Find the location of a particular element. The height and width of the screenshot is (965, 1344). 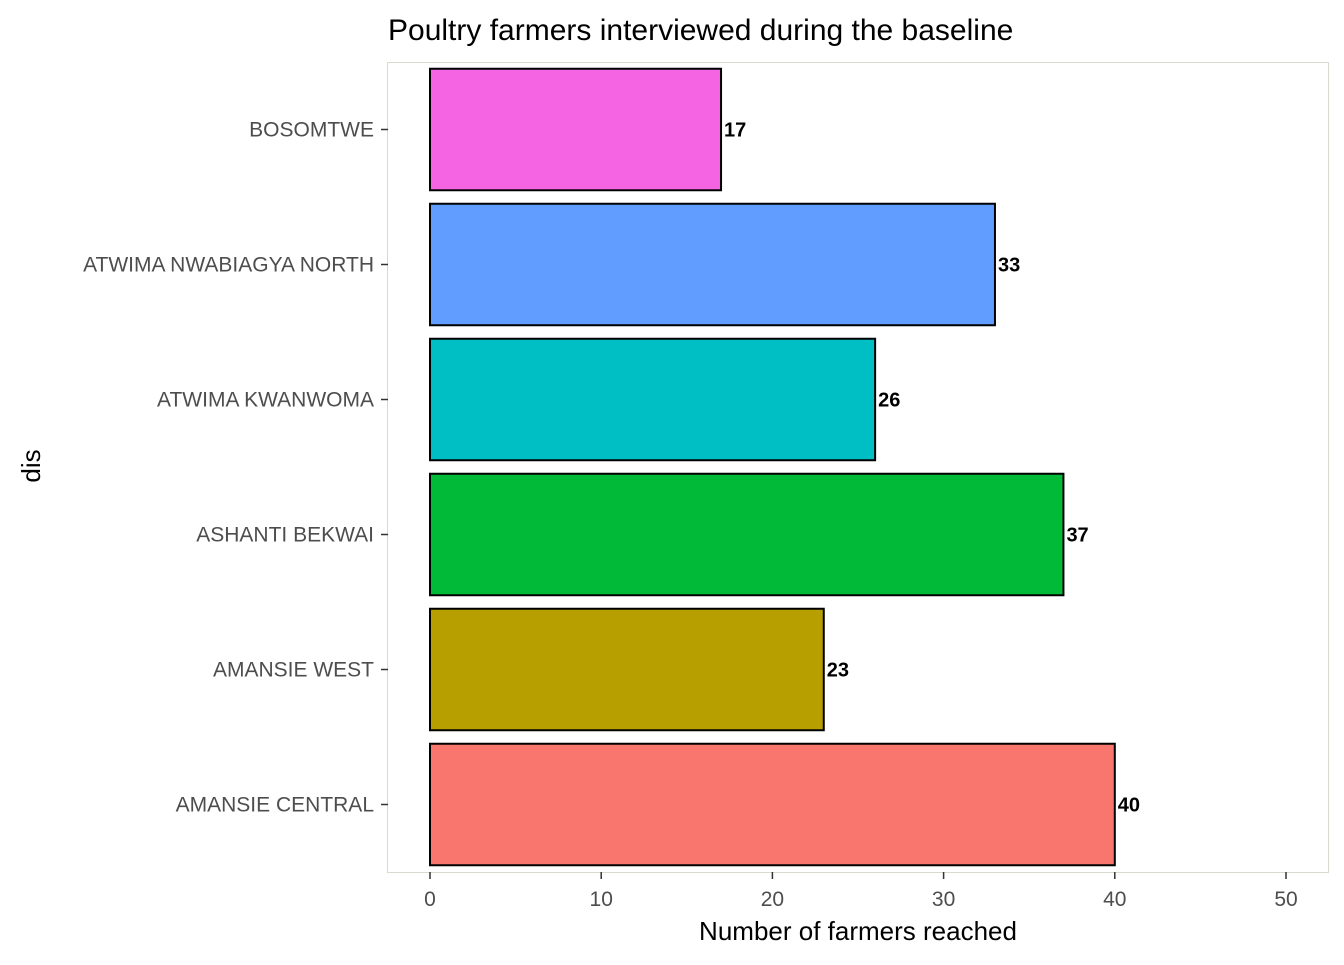

data-label: 26 is located at coordinates (889, 401).